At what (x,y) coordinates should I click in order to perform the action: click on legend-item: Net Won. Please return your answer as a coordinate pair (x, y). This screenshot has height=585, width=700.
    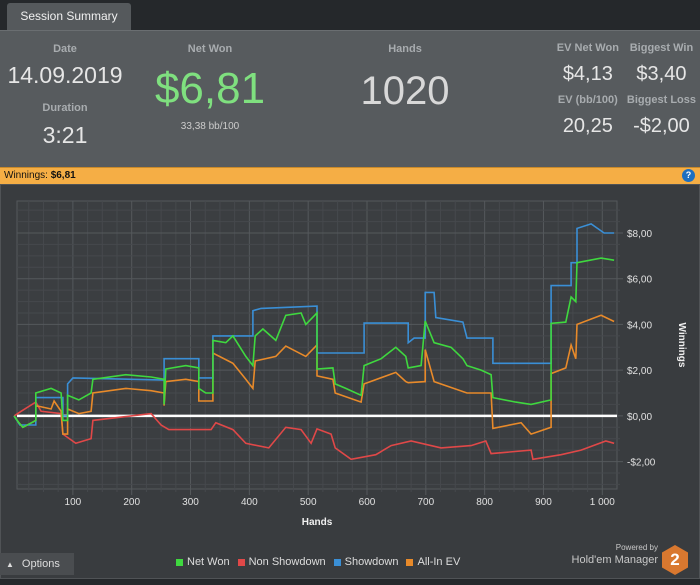
    Looking at the image, I should click on (203, 562).